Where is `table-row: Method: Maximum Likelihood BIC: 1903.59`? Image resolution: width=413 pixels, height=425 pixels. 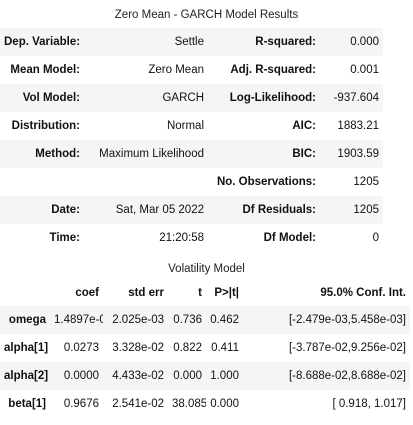
table-row: Method: Maximum Likelihood BIC: 1903.59 is located at coordinates (191, 154).